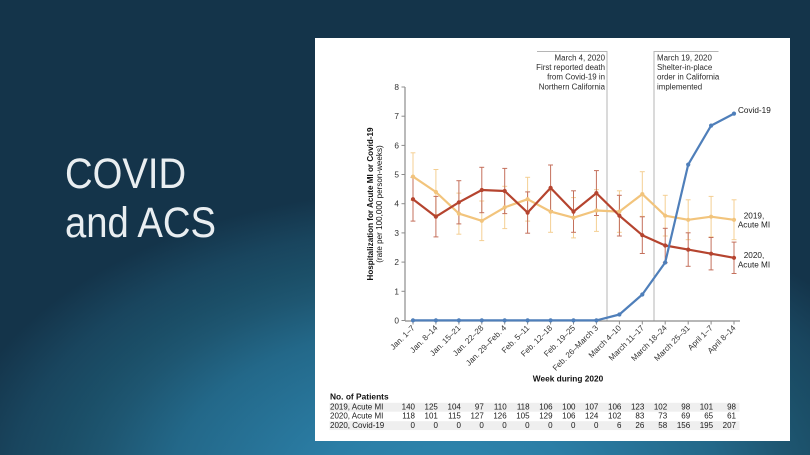 This screenshot has height=455, width=810. Describe the element at coordinates (356, 416) in the screenshot. I see `svg-text: 2020, Acute MI` at that location.